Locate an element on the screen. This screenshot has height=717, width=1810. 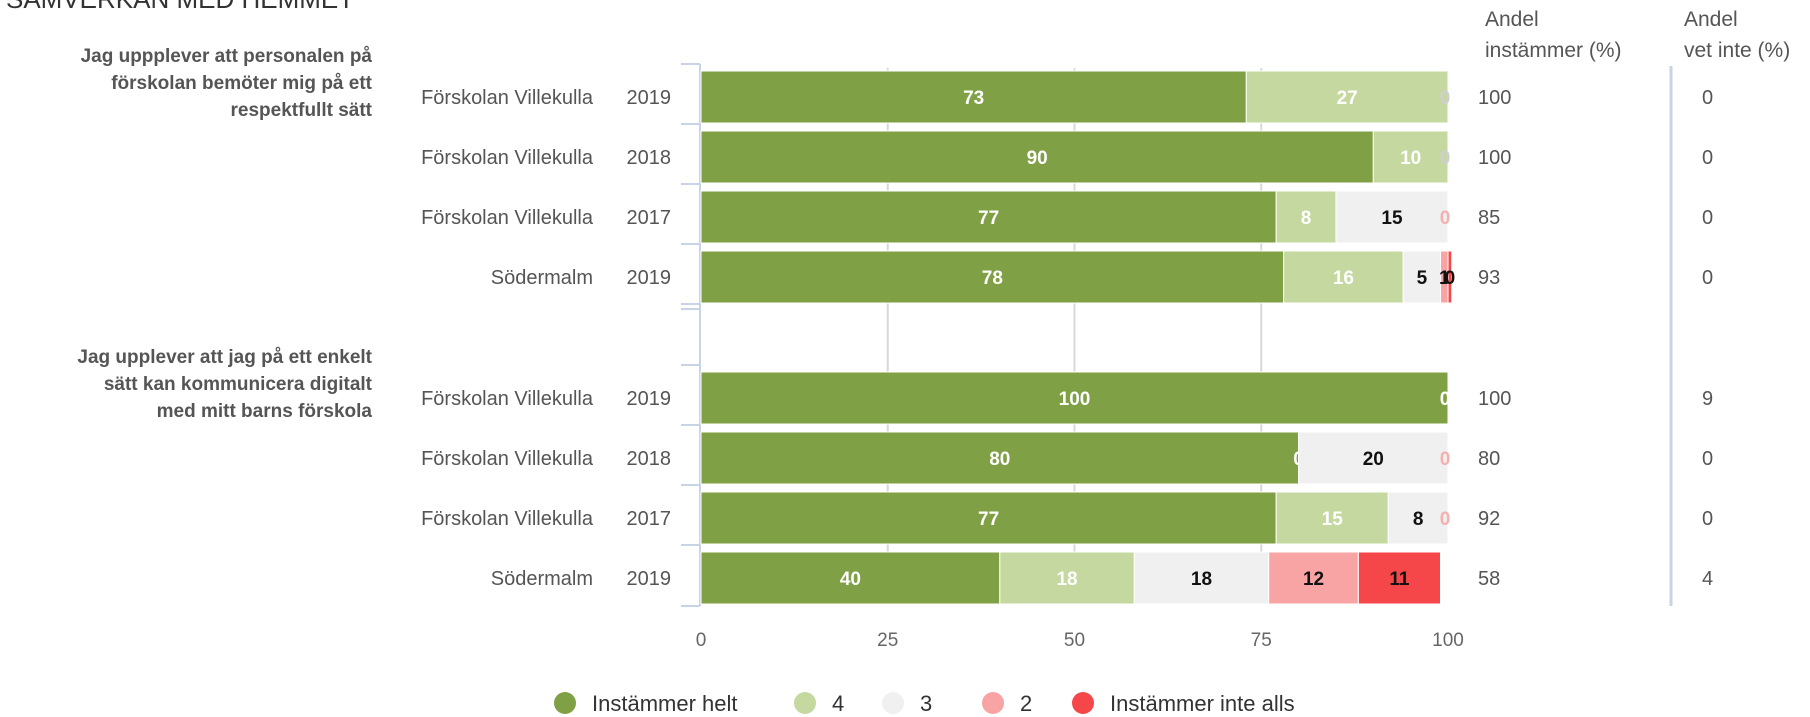
legend-item: 2 is located at coordinates (1007, 703).